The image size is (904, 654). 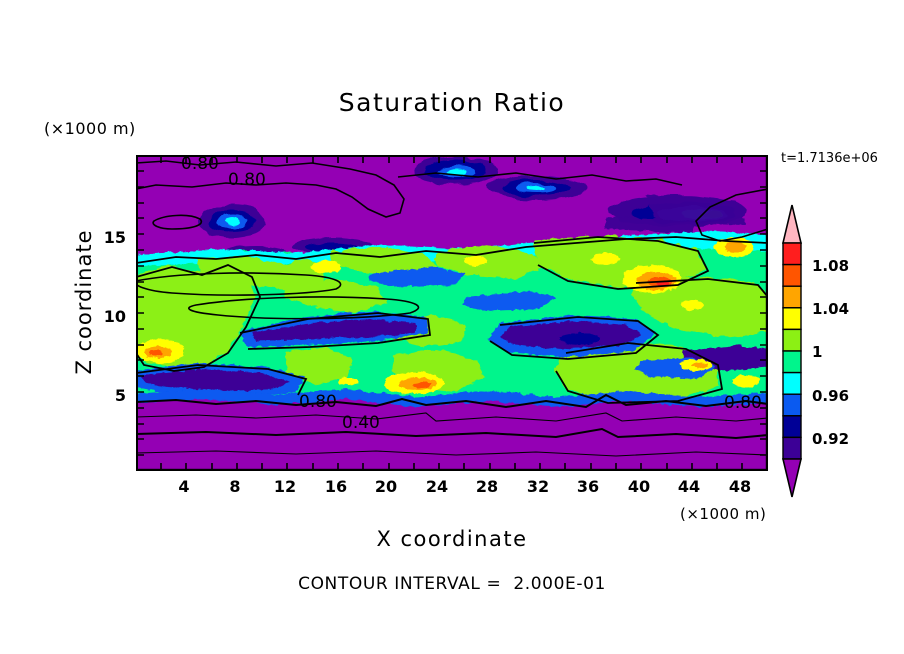 What do you see at coordinates (318, 402) in the screenshot?
I see `contour-label-080-c: 0.80` at bounding box center [318, 402].